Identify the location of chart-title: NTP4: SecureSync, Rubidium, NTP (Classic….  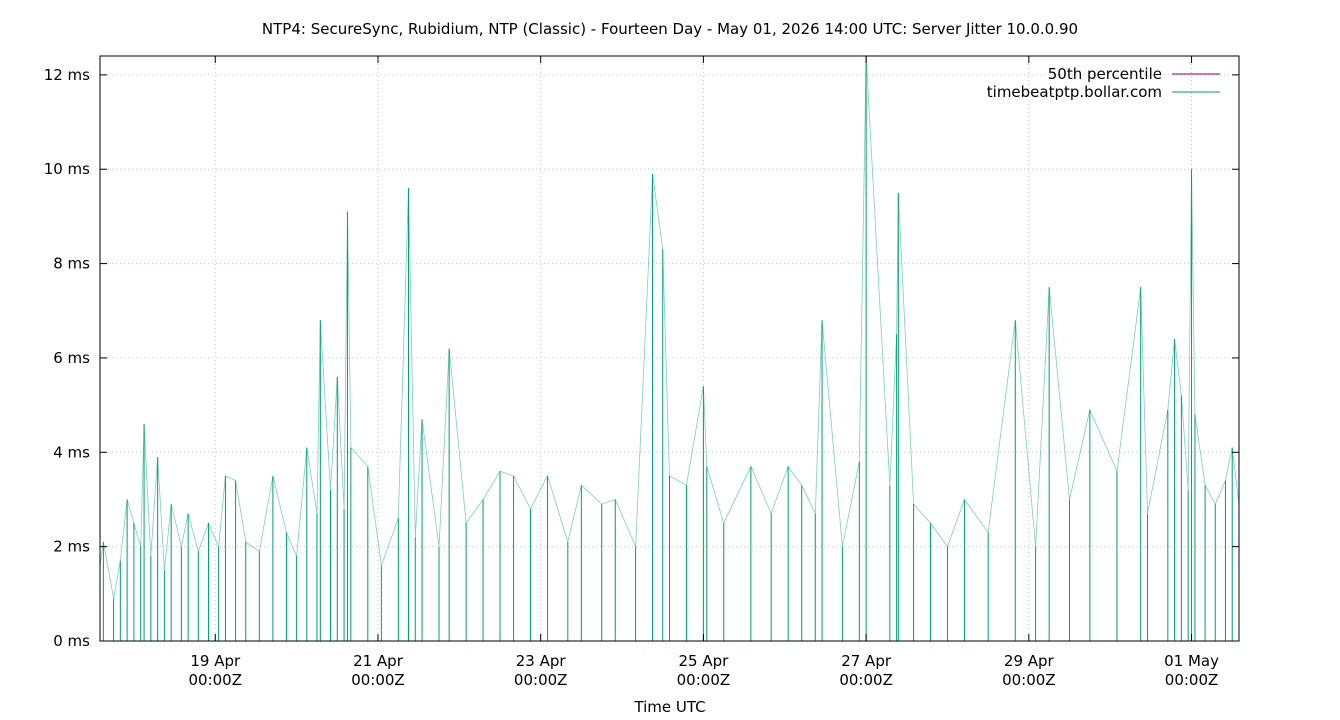
(670, 29).